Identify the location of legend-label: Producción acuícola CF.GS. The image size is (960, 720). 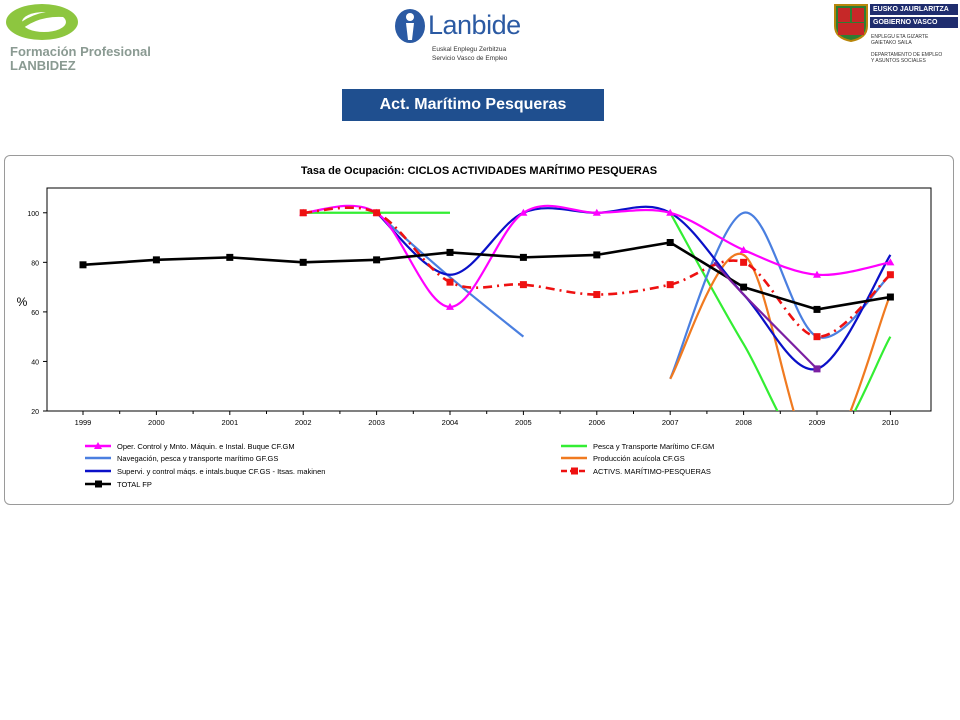
(639, 458).